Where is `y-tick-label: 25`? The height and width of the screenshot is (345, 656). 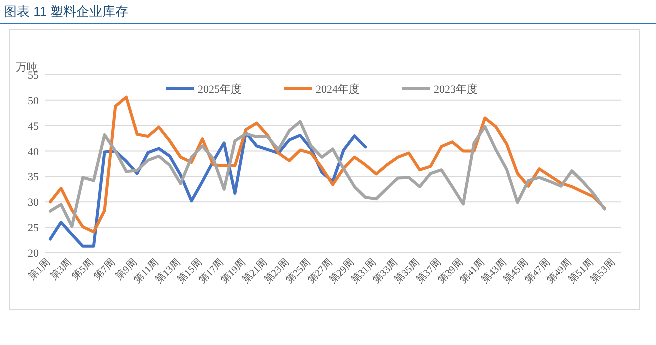
y-tick-label: 25 is located at coordinates (34, 228).